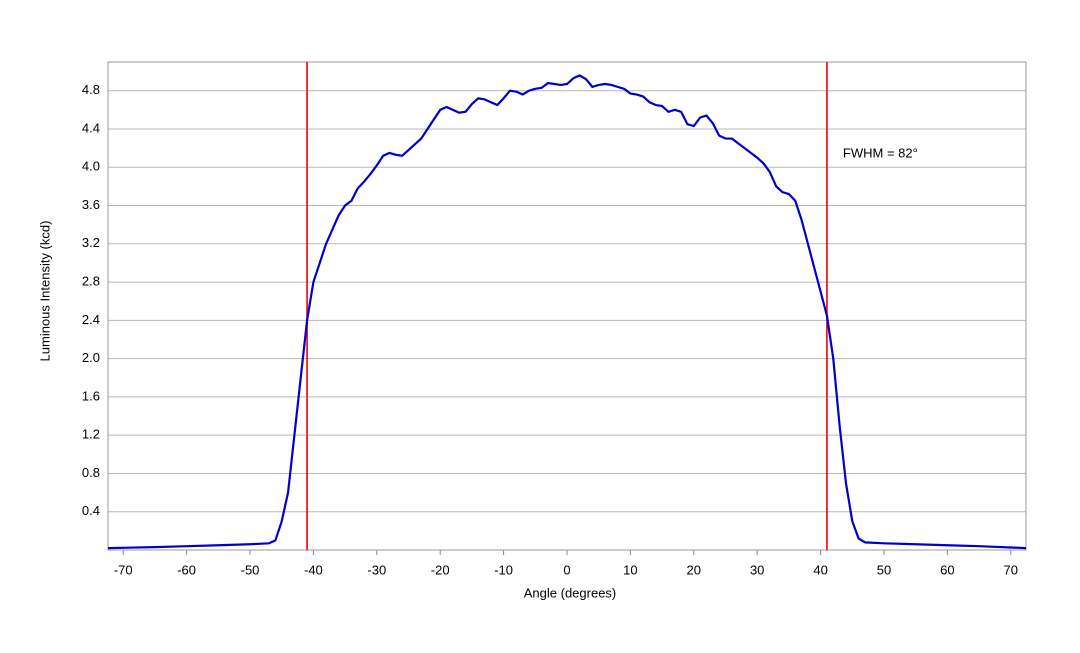 The width and height of the screenshot is (1080, 653). What do you see at coordinates (440, 569) in the screenshot?
I see `x-tick-label: -20` at bounding box center [440, 569].